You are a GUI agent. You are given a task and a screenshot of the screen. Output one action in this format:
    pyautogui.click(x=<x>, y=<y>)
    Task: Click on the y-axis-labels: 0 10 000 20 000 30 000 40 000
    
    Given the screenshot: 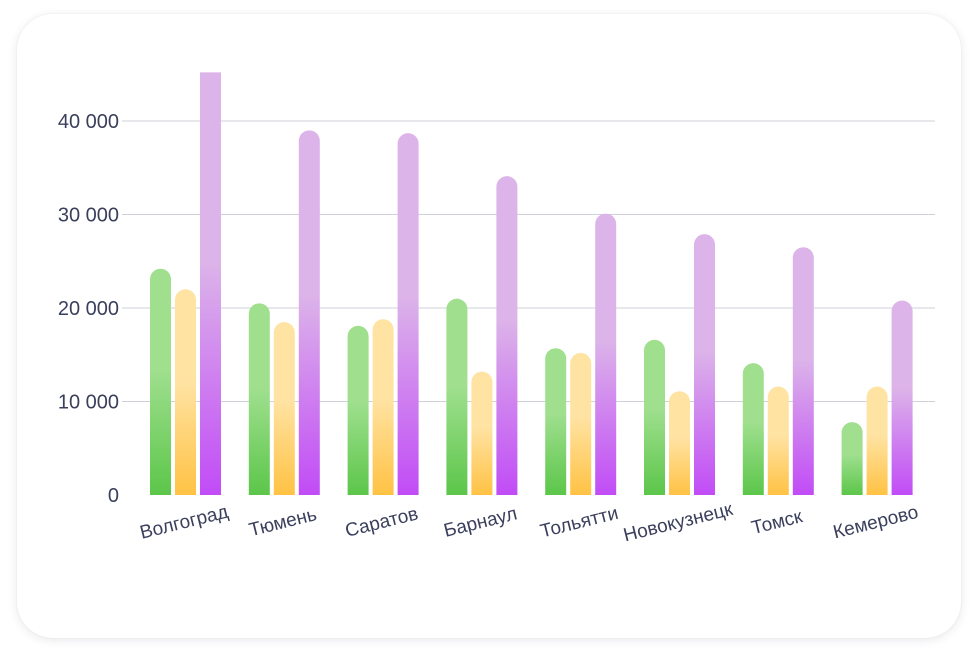 What is the action you would take?
    pyautogui.click(x=88, y=309)
    